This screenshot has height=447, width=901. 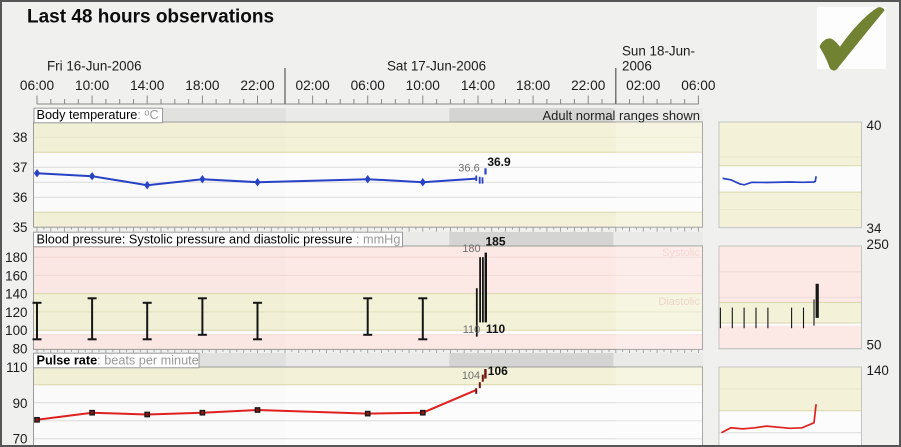 I want to click on svg-text: 34, so click(x=874, y=228).